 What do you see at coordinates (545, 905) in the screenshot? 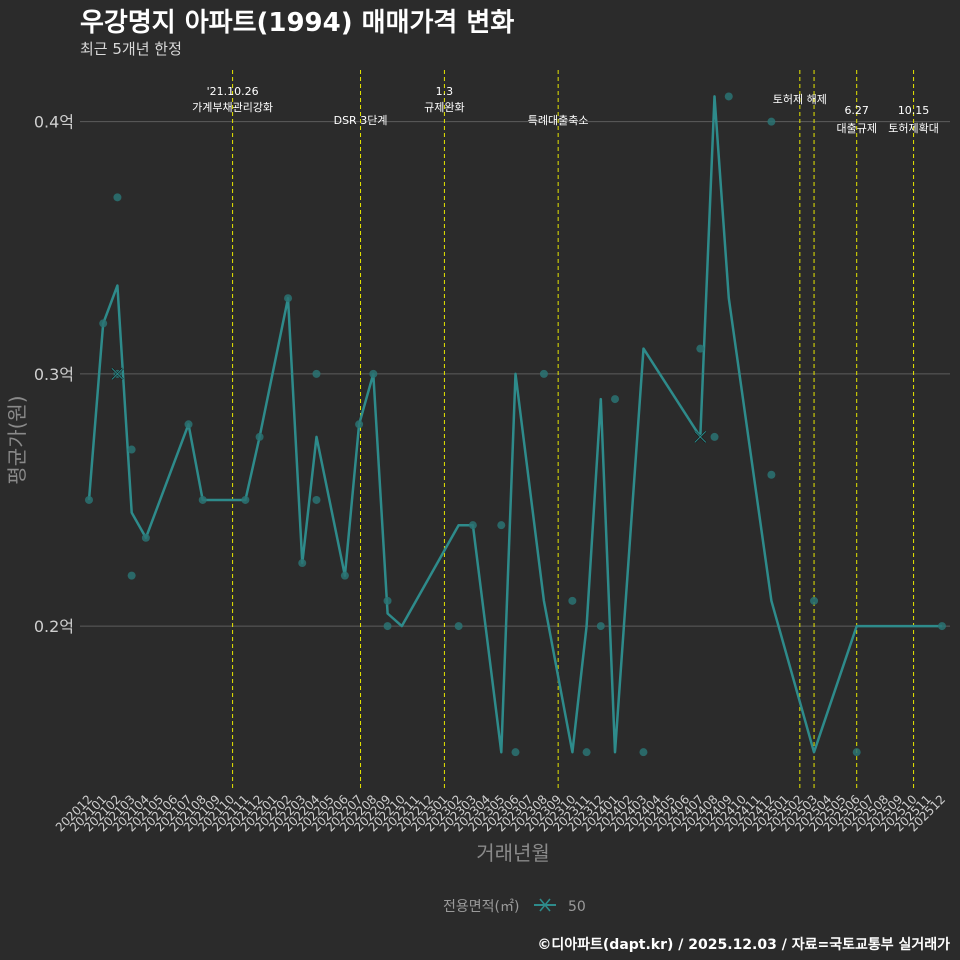
I see `legend-cross-swatch` at bounding box center [545, 905].